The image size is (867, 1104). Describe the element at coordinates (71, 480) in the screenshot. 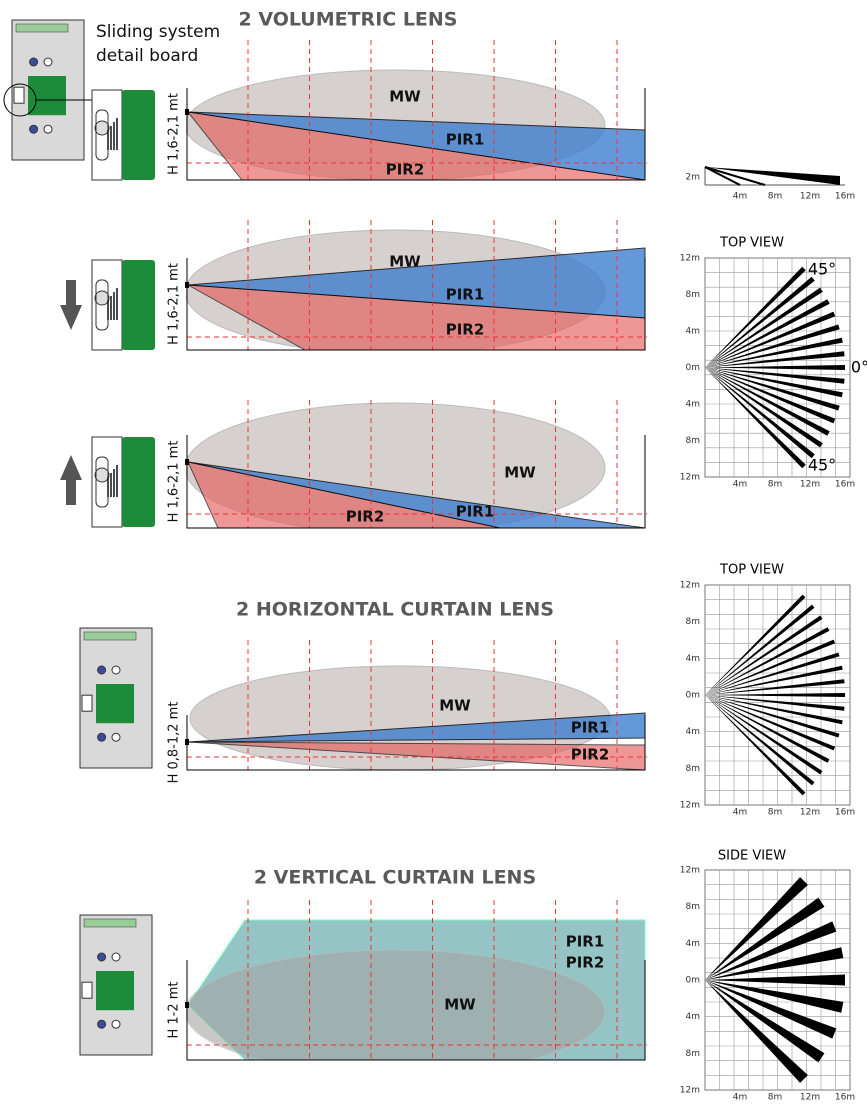

I see `arrow` at that location.